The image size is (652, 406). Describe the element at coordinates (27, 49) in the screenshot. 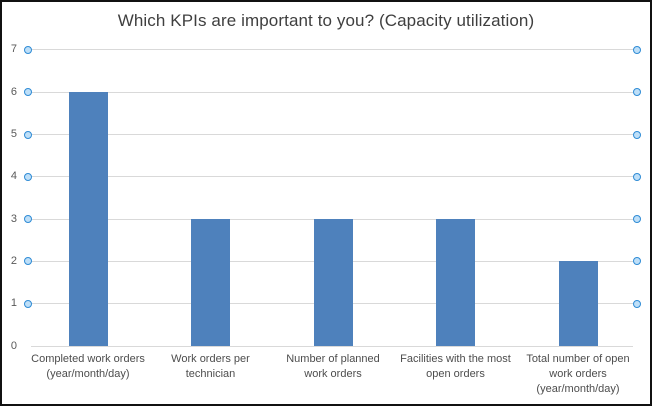

I see `circle-marker-icon-left-y7` at that location.